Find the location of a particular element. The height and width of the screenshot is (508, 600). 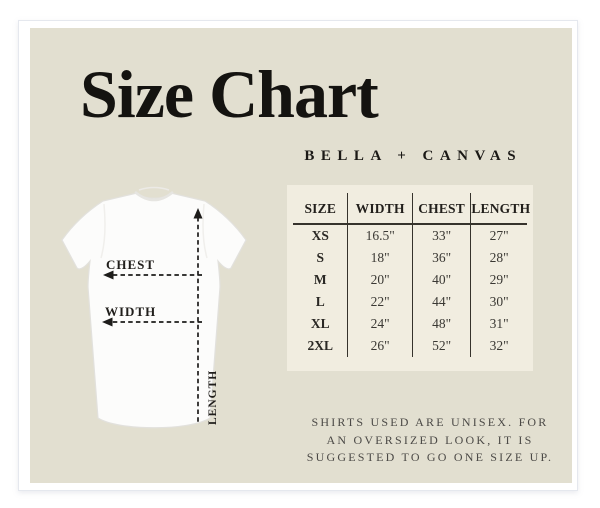

tshirt-collar is located at coordinates (154, 196).